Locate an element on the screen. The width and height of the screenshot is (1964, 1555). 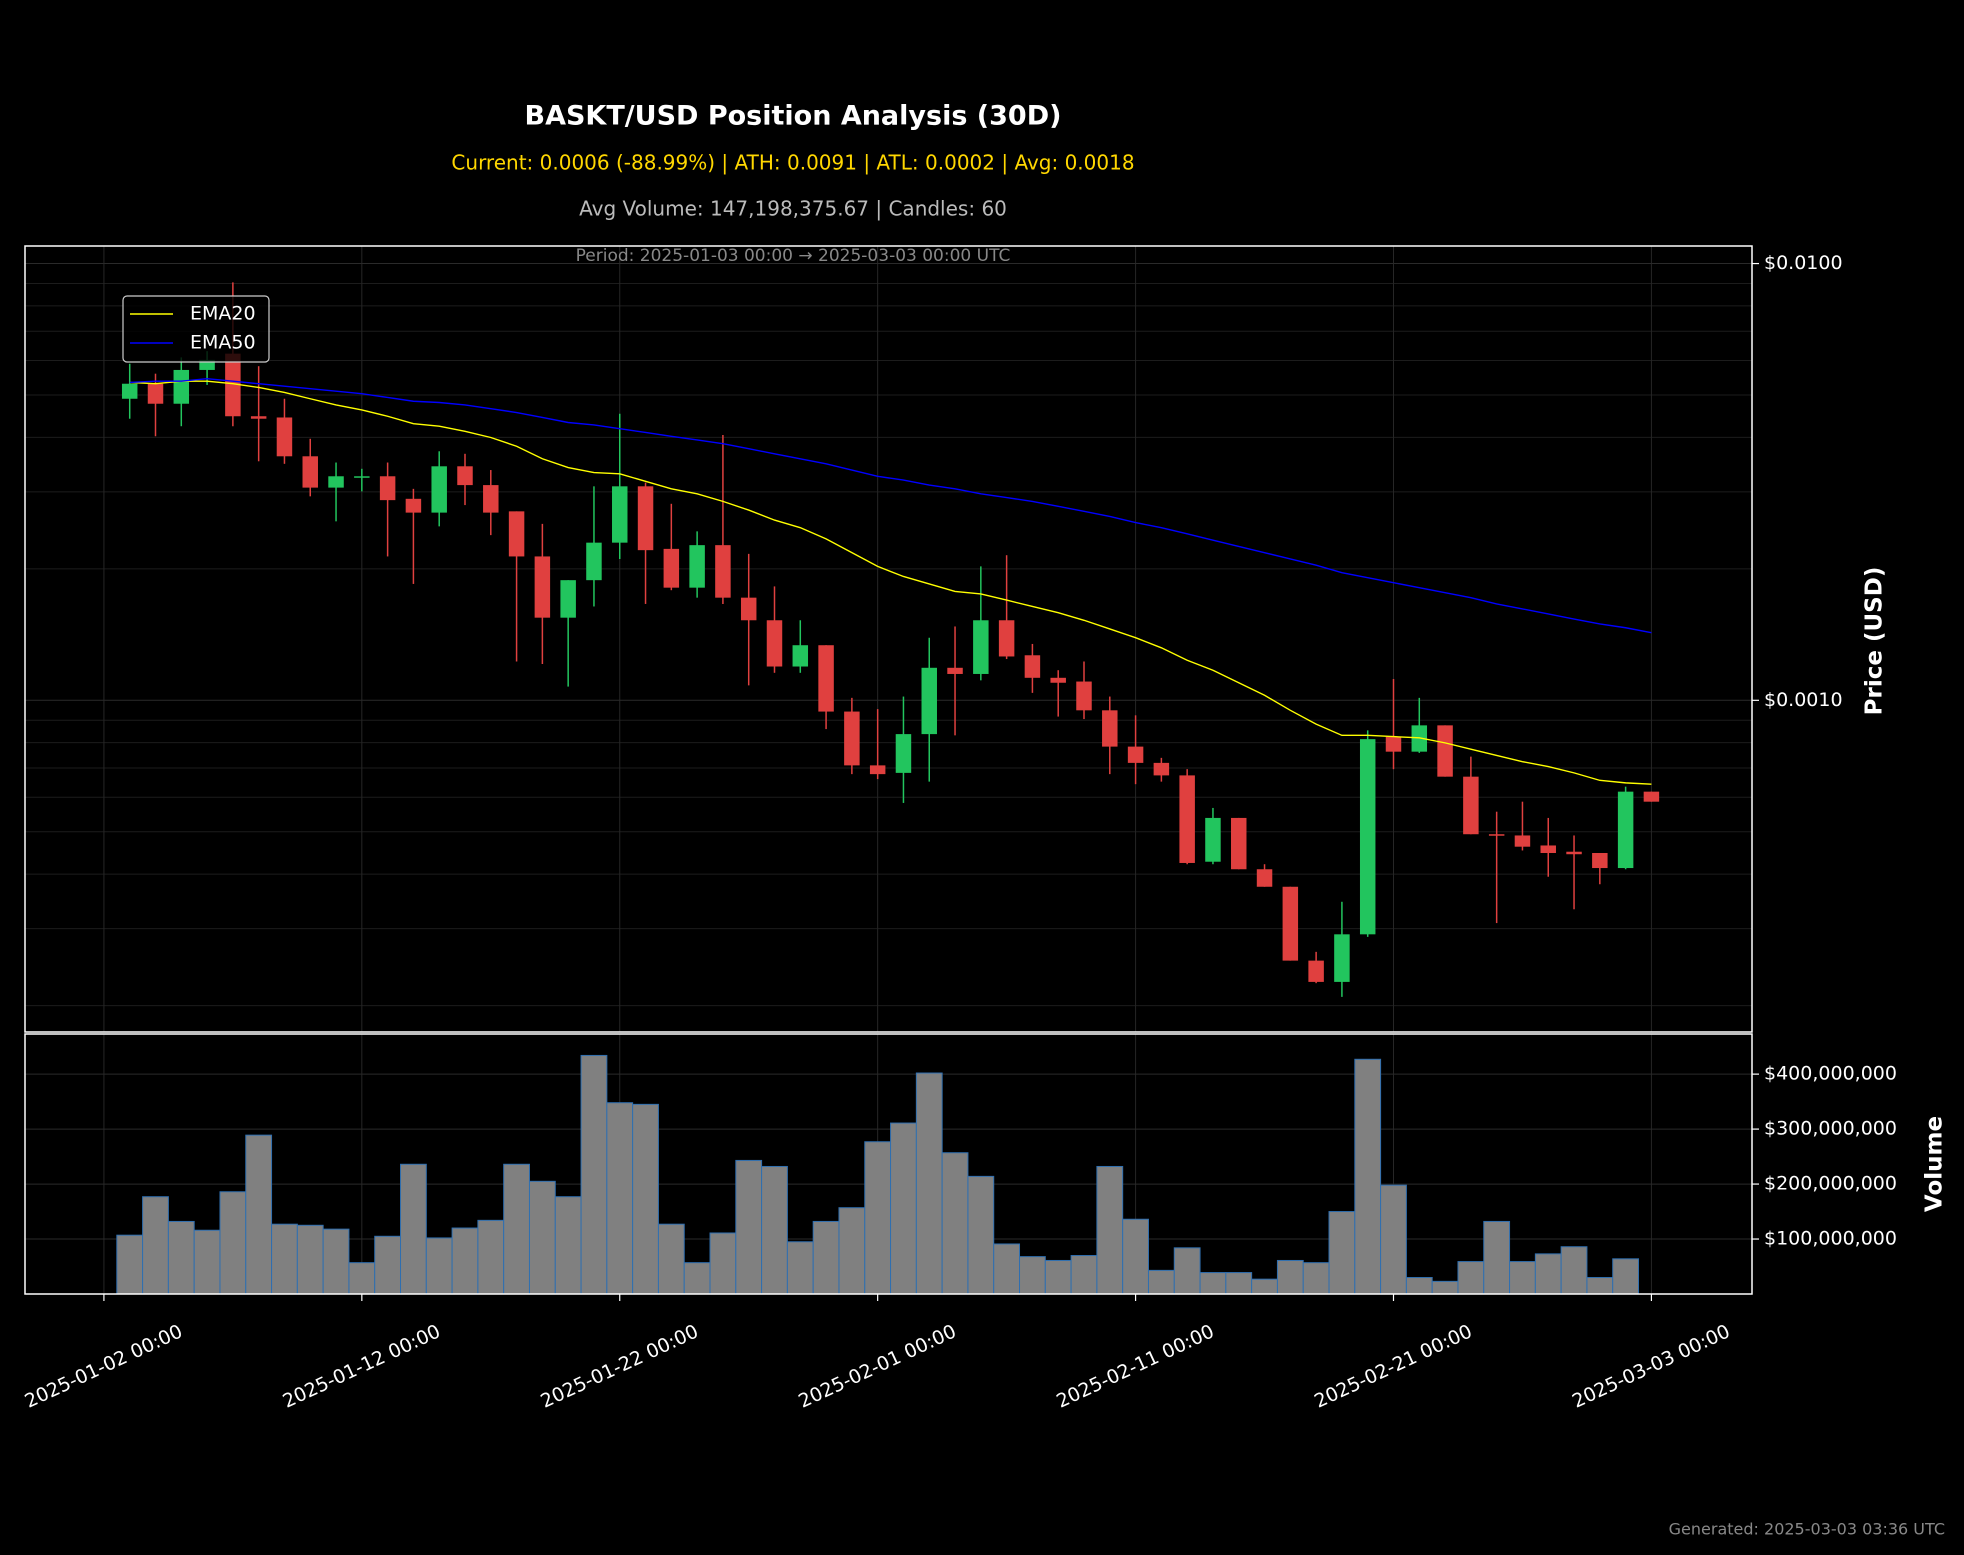
subtitle: Avg Volume: 147,198,375.67 | Candles: 60 is located at coordinates (793, 209).